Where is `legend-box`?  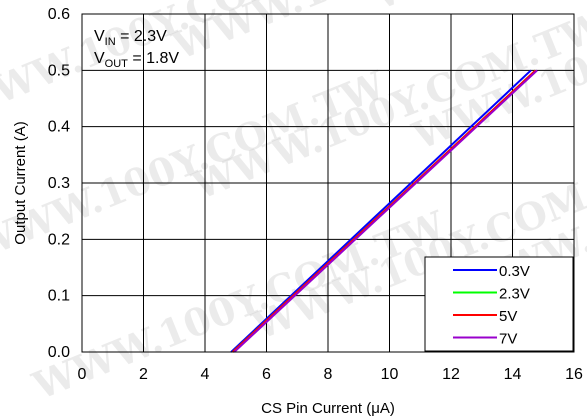
legend-box is located at coordinates (499, 304).